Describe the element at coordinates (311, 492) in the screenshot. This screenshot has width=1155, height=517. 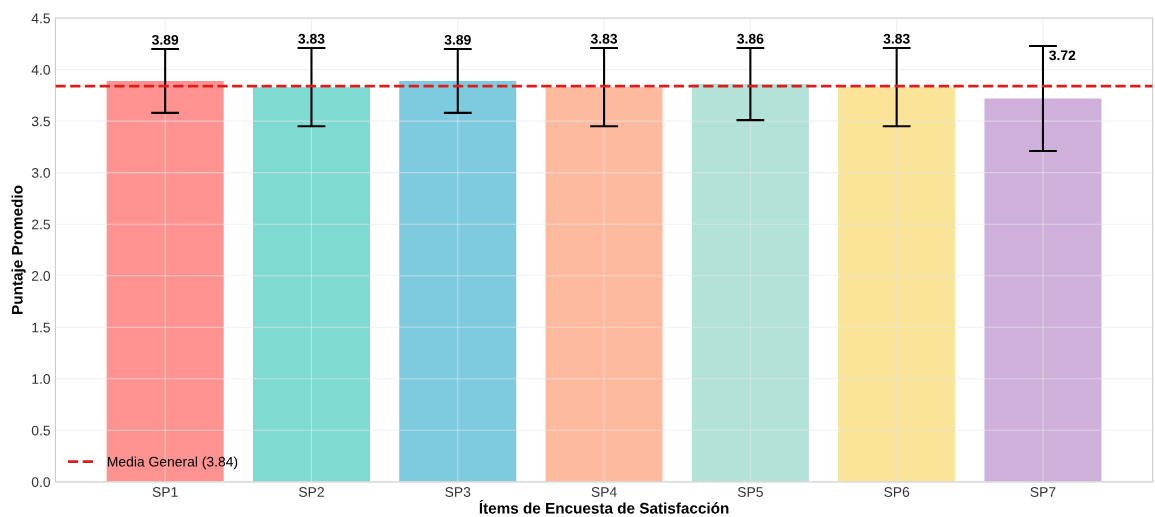
I see `x-tick-label: SP2` at that location.